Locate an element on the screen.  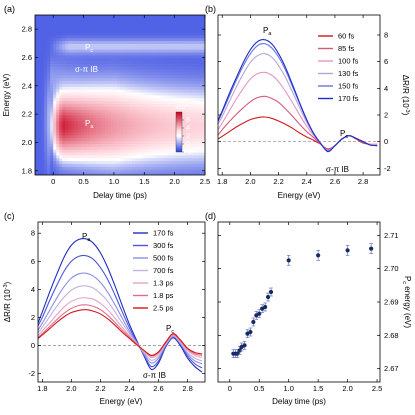
panel-c-annot-pa: Pa is located at coordinates (86, 237).